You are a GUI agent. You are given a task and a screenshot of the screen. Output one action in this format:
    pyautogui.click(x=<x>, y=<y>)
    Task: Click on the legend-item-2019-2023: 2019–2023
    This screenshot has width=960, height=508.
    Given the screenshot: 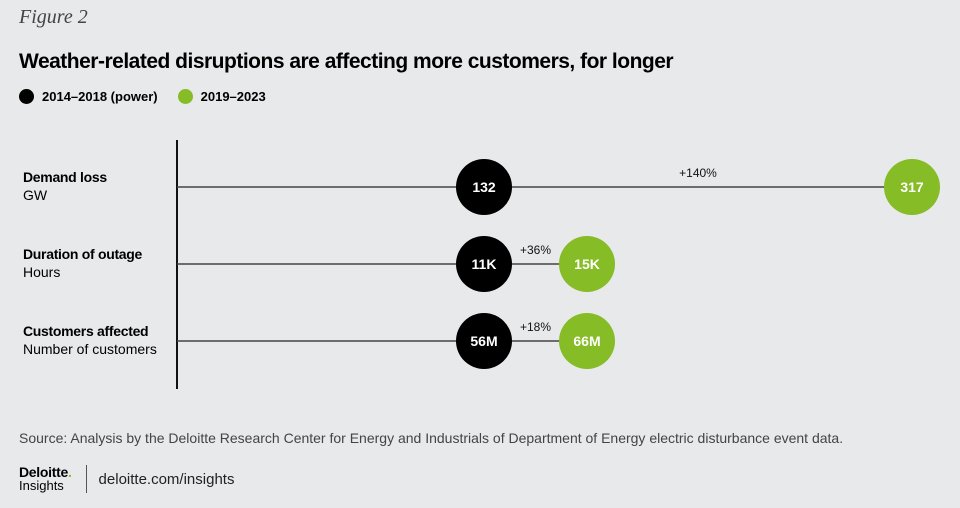 What is the action you would take?
    pyautogui.click(x=221, y=96)
    